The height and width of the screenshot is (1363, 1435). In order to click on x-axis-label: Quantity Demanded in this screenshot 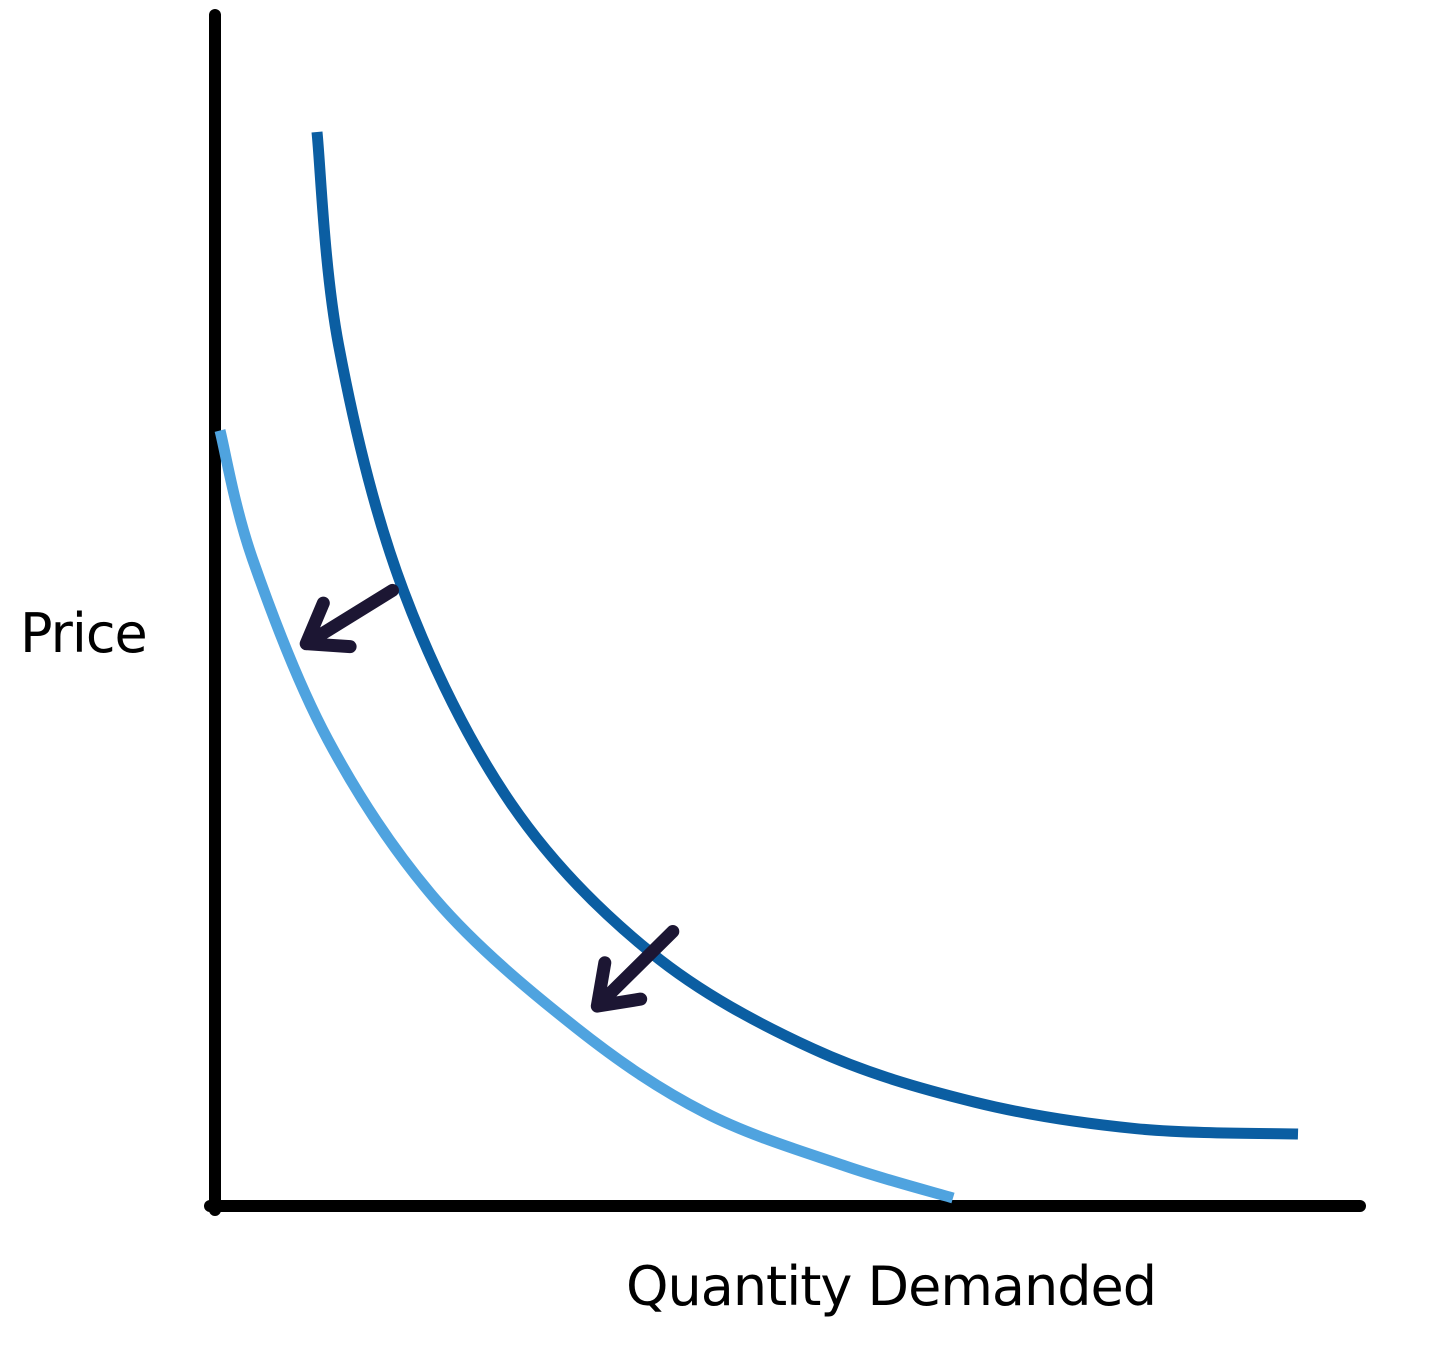, I will do `click(891, 1286)`.